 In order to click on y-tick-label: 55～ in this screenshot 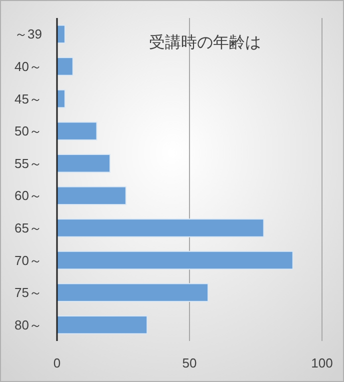, I will do `click(28, 163)`.